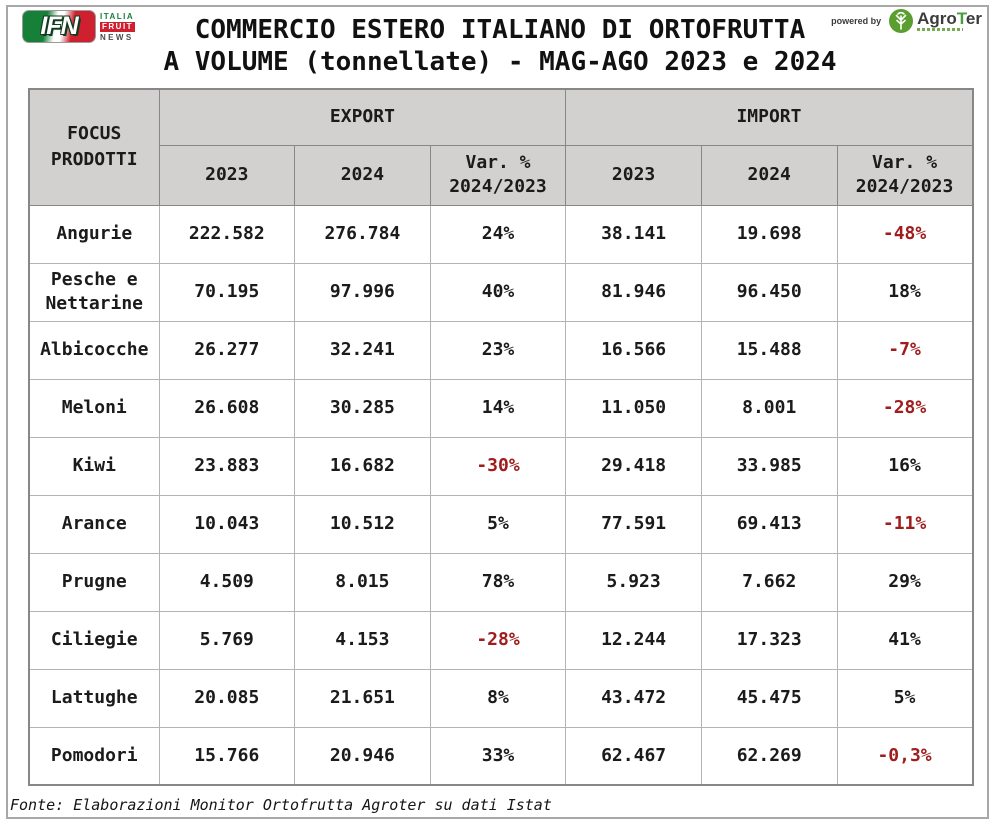  I want to click on value-cell: 4.509, so click(227, 582).